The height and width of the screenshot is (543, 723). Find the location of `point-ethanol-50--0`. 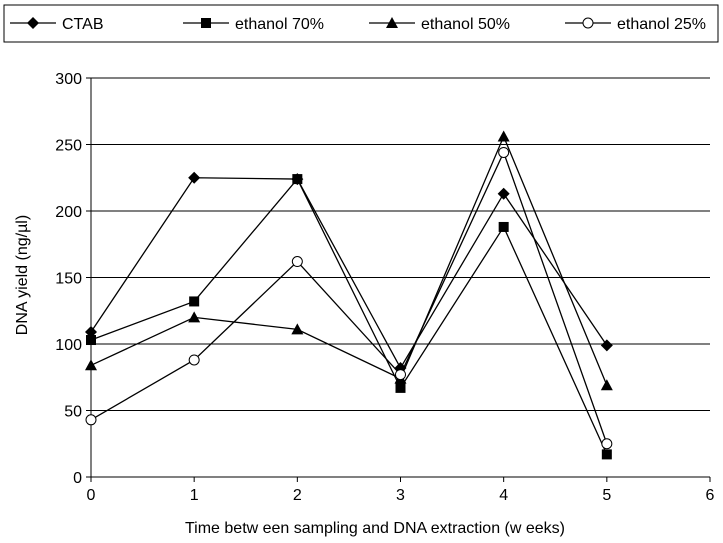

point-ethanol-50--0 is located at coordinates (91, 365).